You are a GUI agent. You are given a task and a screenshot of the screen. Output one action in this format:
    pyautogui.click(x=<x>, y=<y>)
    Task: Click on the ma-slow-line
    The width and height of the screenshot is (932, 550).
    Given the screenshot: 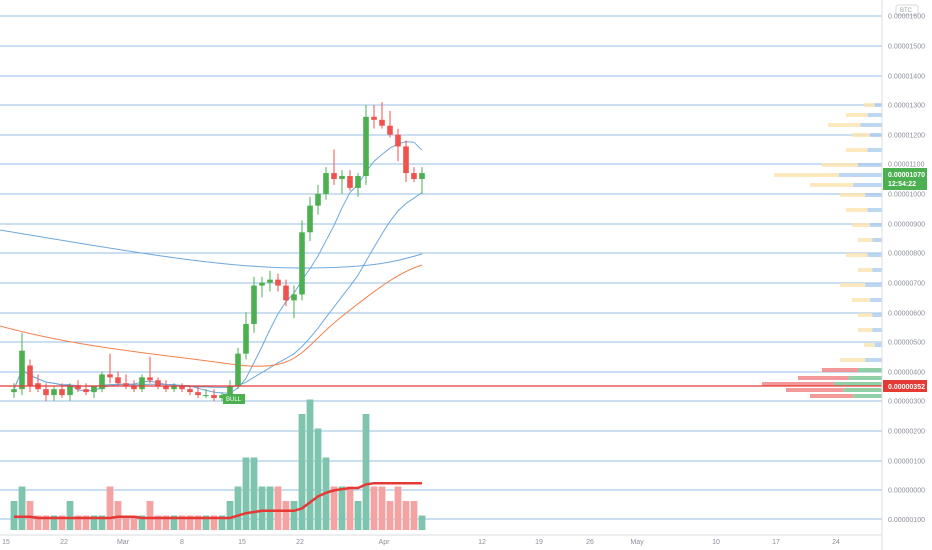 What is the action you would take?
    pyautogui.click(x=211, y=249)
    